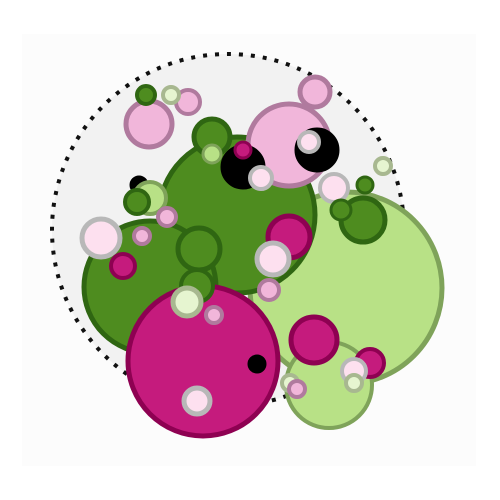  What do you see at coordinates (123, 266) in the screenshot?
I see `magenta-small-circle` at bounding box center [123, 266].